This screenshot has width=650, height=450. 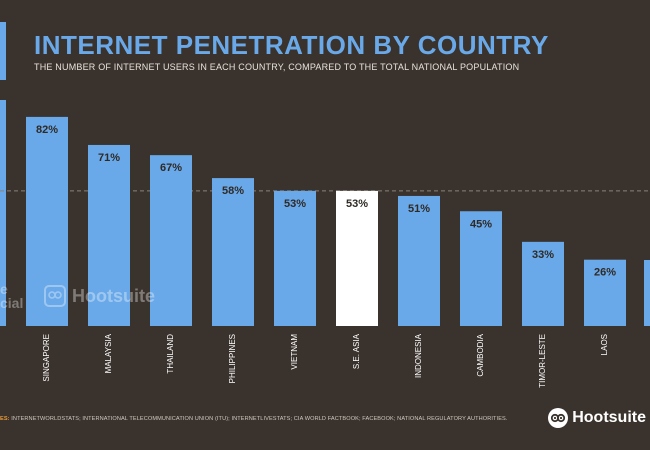 I want to click on data-label: 71%, so click(x=109, y=158).